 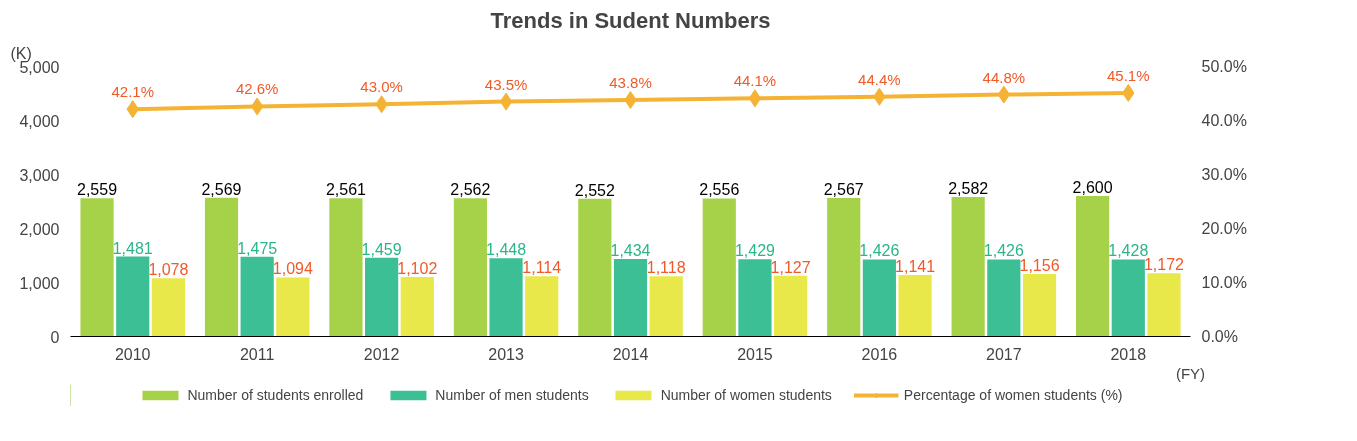 What do you see at coordinates (132, 92) in the screenshot?
I see `data-label: 42.1%` at bounding box center [132, 92].